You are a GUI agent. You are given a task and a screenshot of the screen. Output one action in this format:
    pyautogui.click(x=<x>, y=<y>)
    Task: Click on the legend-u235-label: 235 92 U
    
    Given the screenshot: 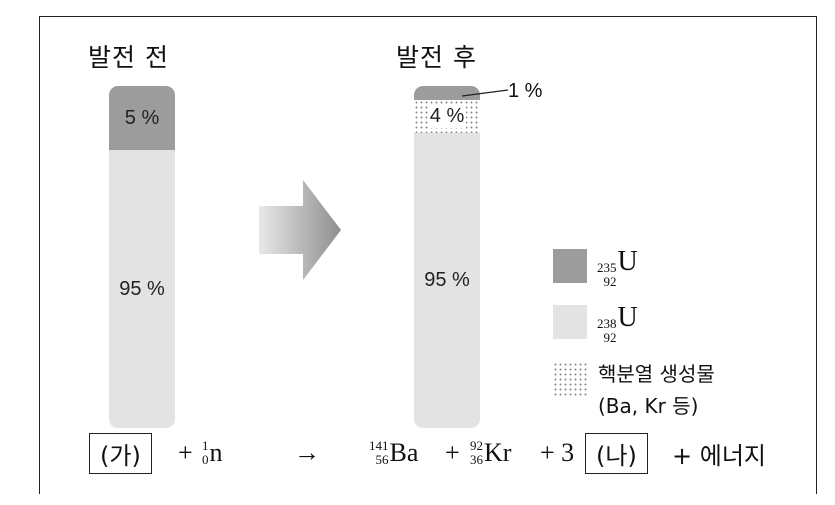 What is the action you would take?
    pyautogui.click(x=617, y=267)
    